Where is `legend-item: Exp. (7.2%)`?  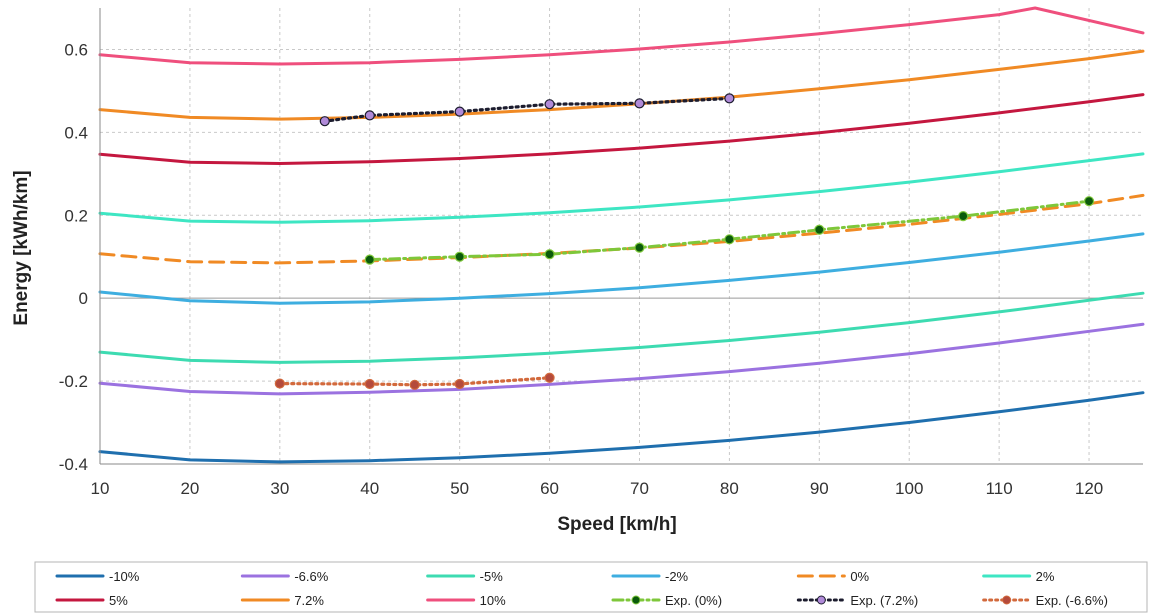 legend-item: Exp. (7.2%) is located at coordinates (857, 600).